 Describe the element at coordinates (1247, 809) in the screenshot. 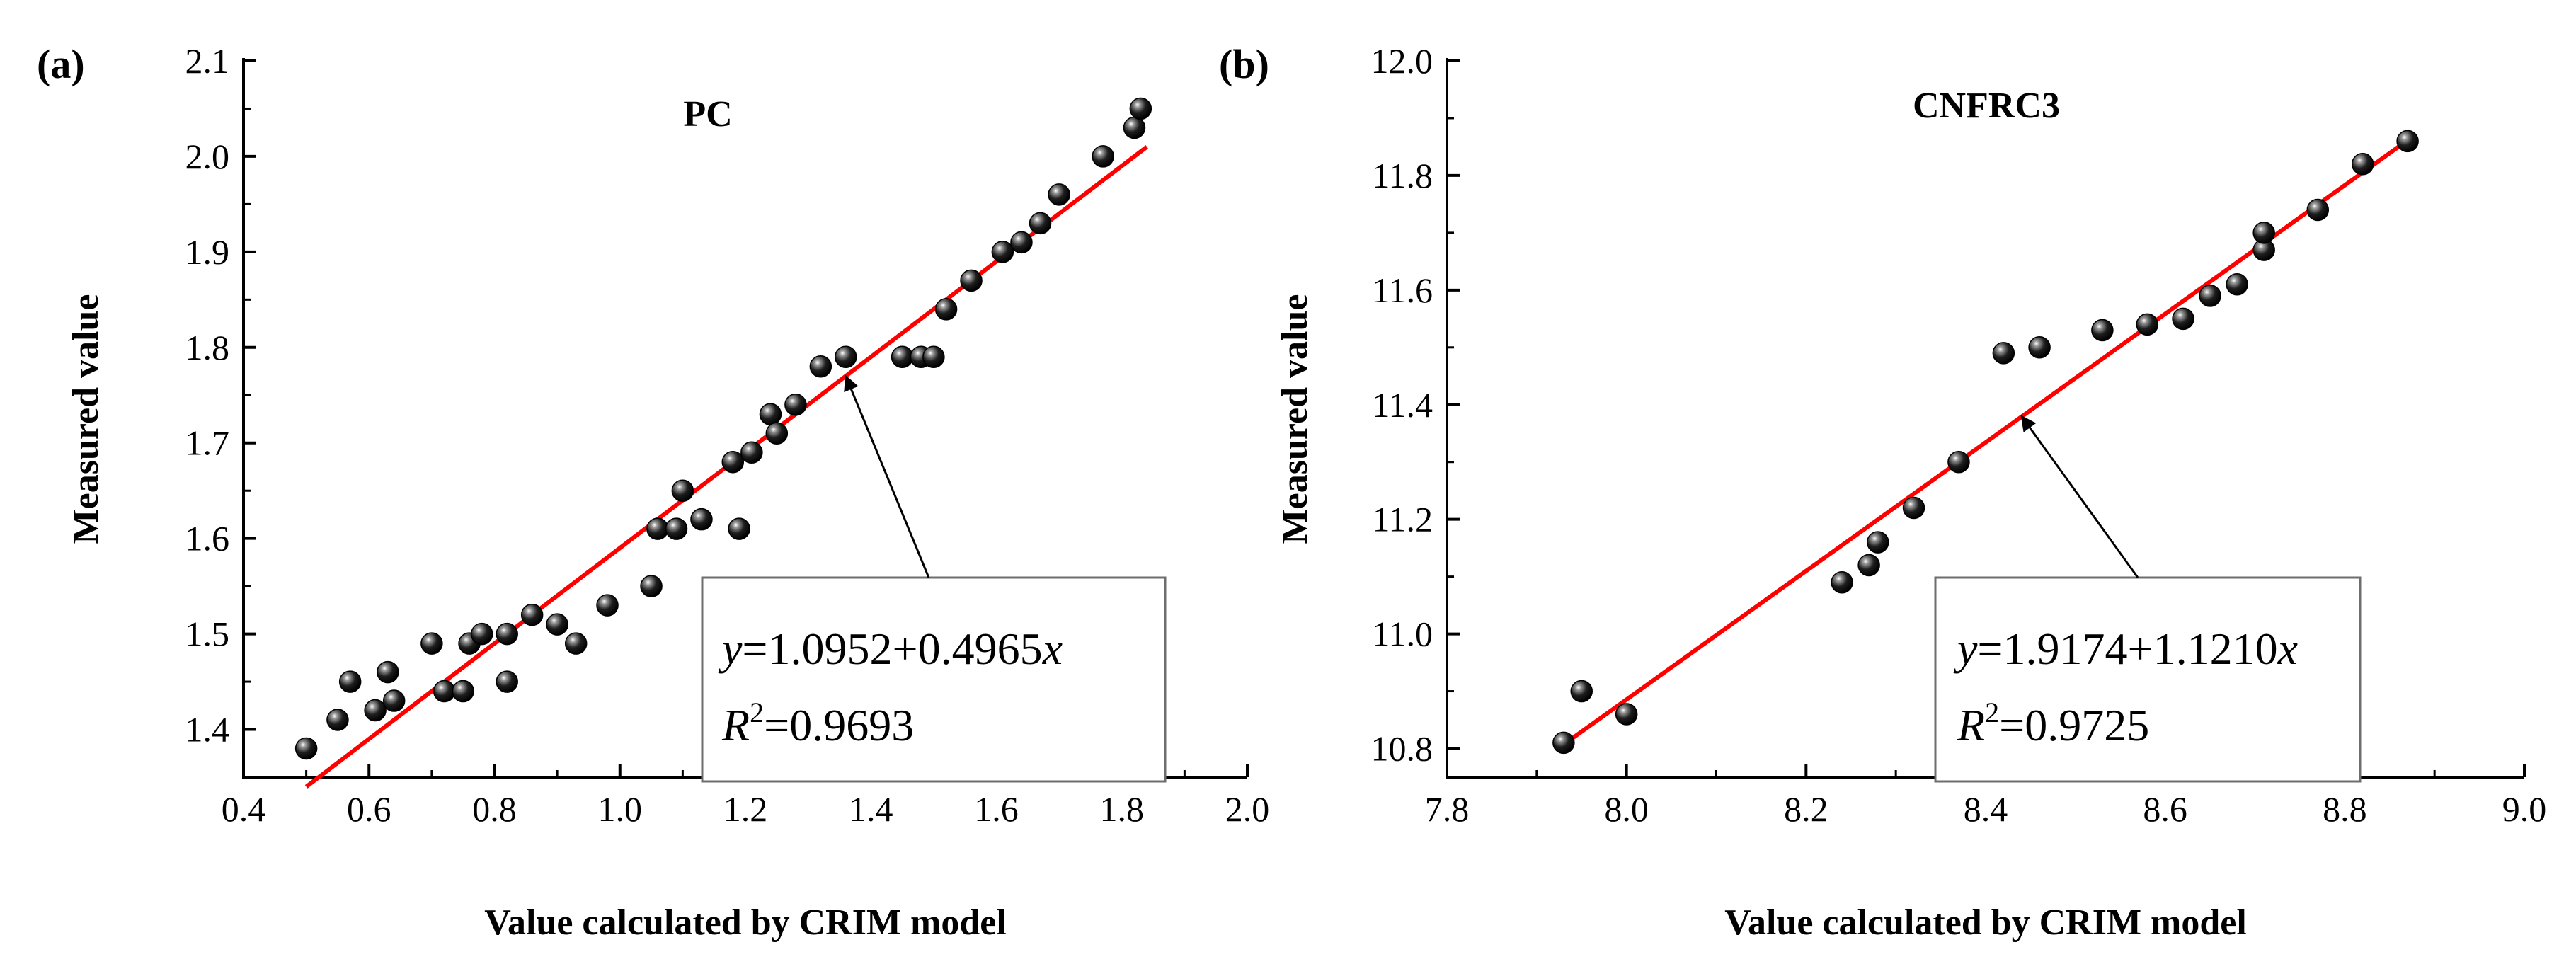

I see `x-tick-label: 2.0` at that location.